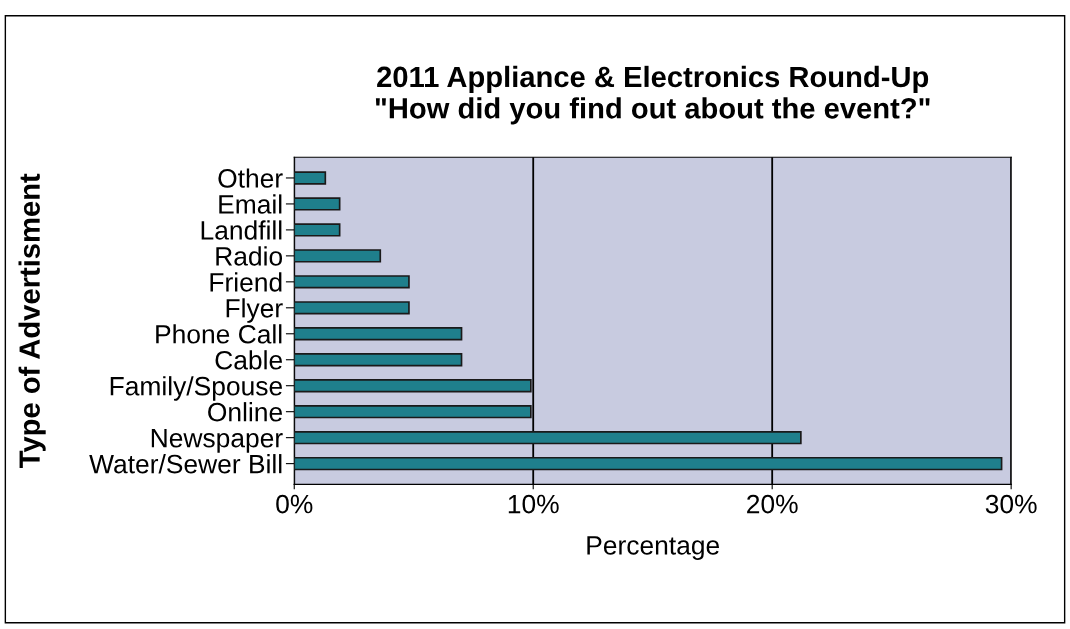  I want to click on x-tick-label: 20%, so click(772, 504).